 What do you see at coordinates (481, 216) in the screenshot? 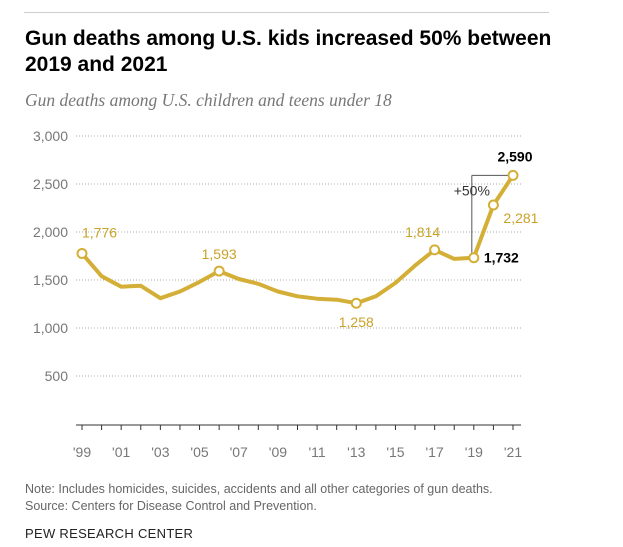
I see `change-bracket: +50%` at bounding box center [481, 216].